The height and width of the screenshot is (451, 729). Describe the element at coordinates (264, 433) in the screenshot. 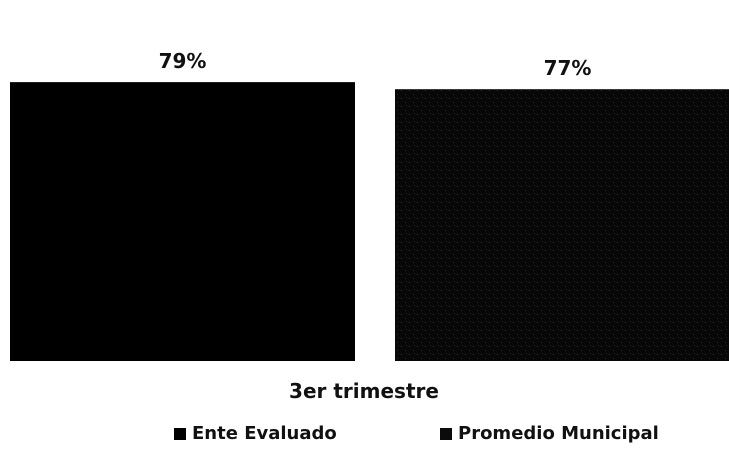

I see `legend-label-ente-evaluado: Ente Evaluado` at that location.